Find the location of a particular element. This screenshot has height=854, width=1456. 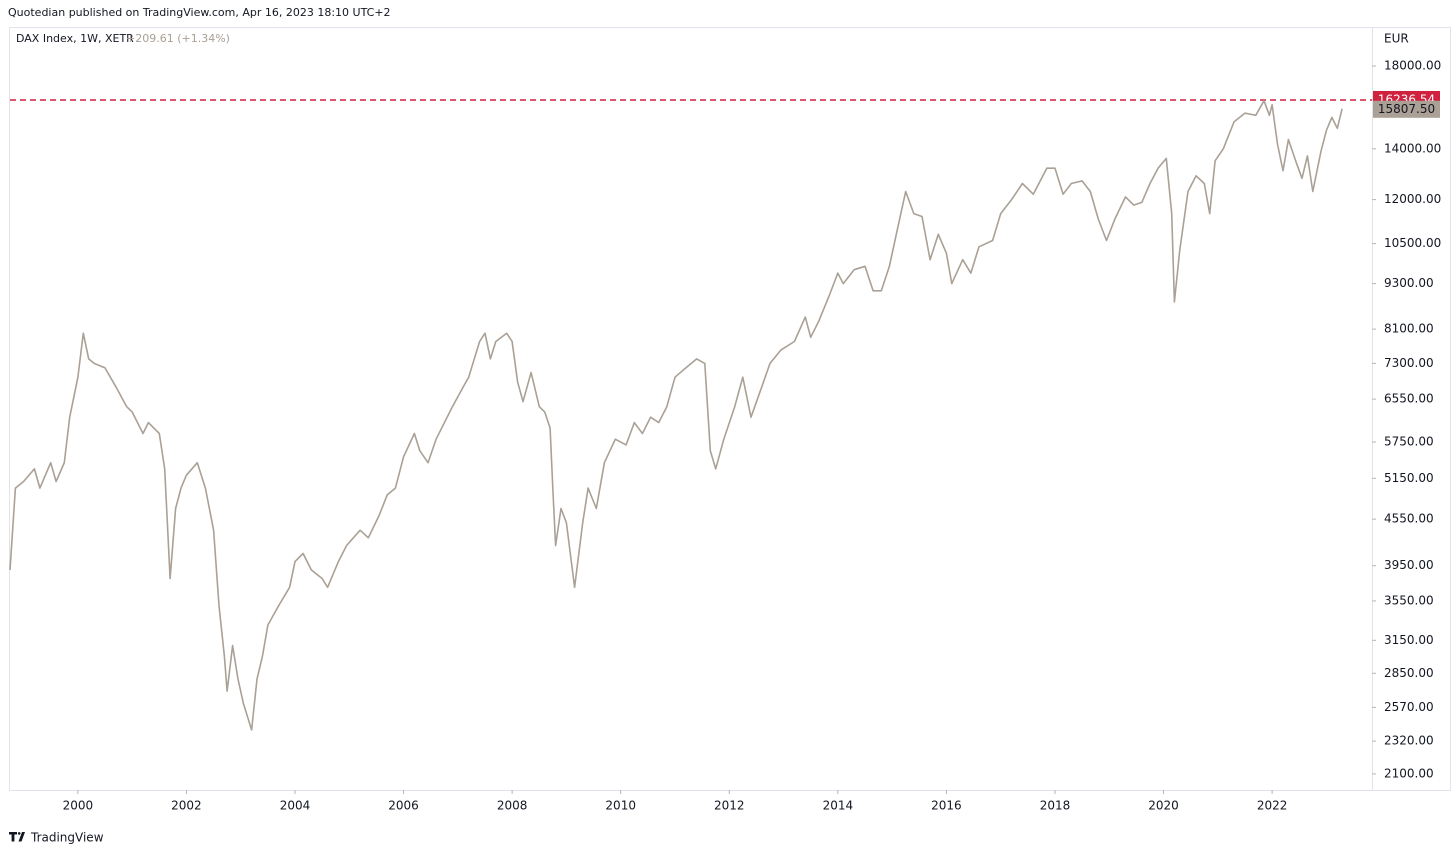

x-tick-label: 2004 is located at coordinates (295, 806).